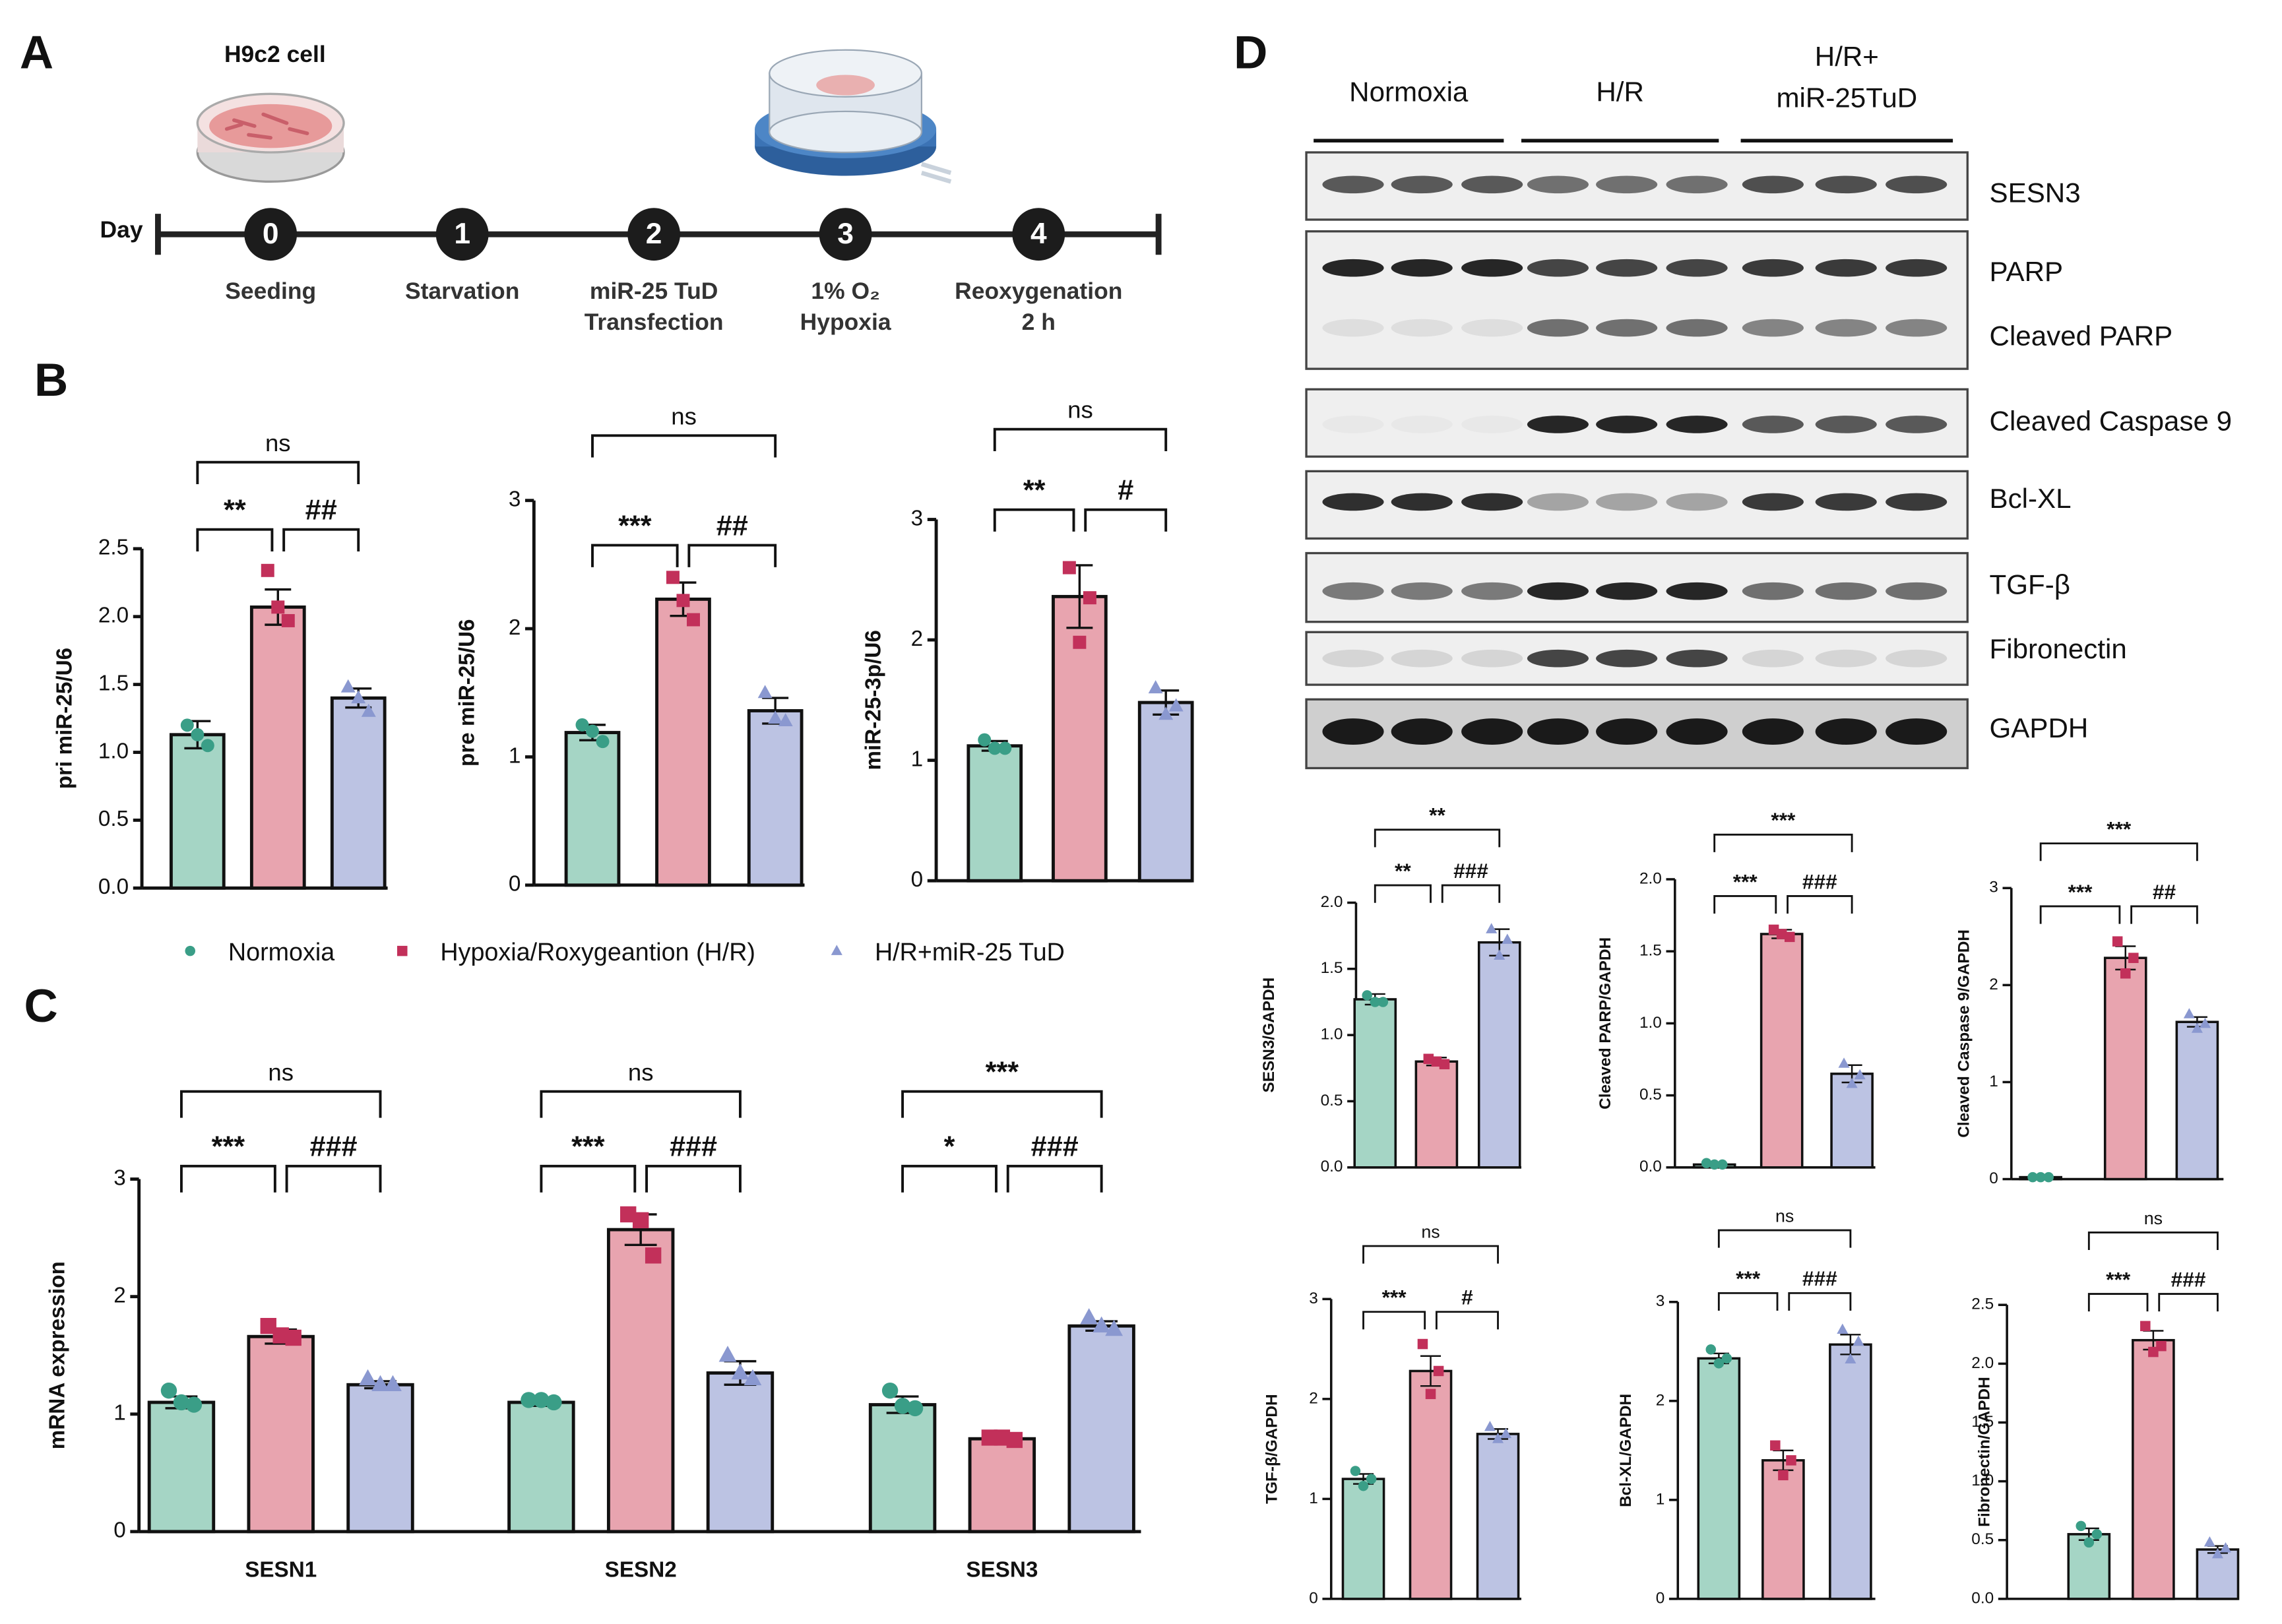  I want to click on legend-marker, so click(191, 950).